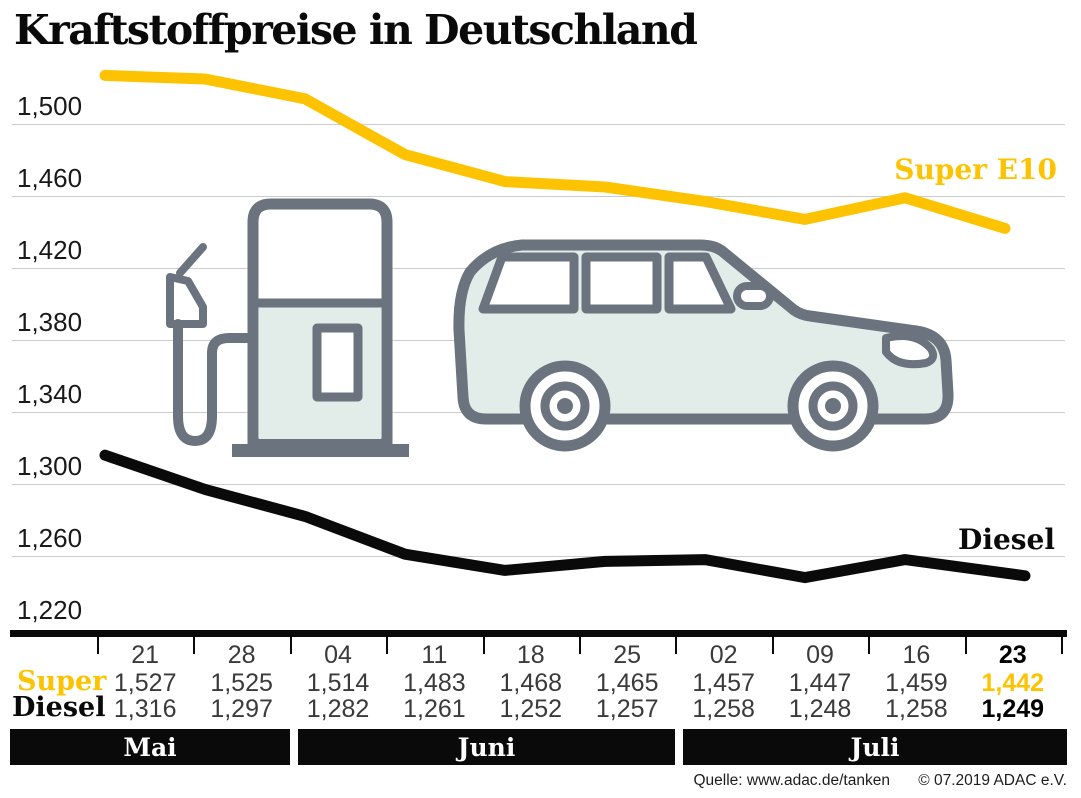 The image size is (1081, 798). I want to click on car-mirror-window, so click(753, 296).